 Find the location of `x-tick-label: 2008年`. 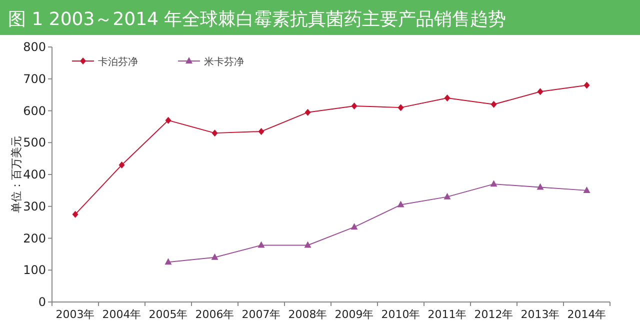

x-tick-label: 2008年 is located at coordinates (308, 314).